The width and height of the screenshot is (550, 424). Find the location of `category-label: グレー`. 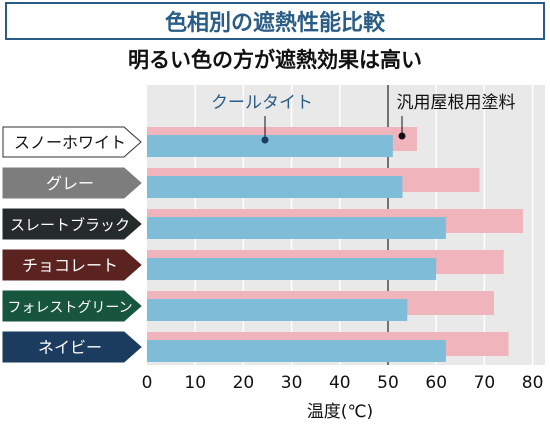

category-label: グレー is located at coordinates (70, 183).